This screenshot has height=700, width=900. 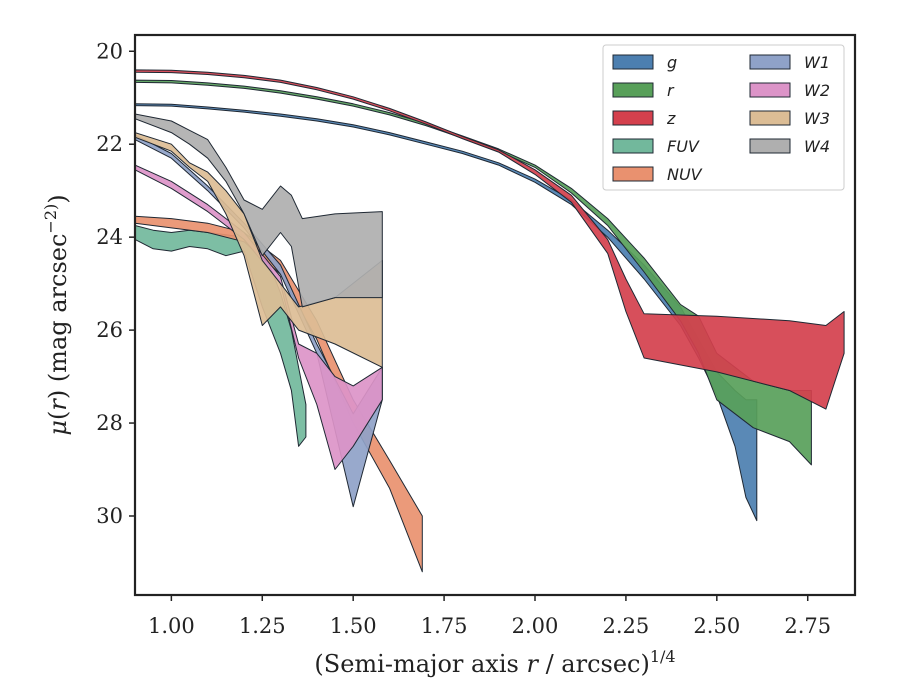 What do you see at coordinates (109, 237) in the screenshot?
I see `y-tick-label: 24` at bounding box center [109, 237].